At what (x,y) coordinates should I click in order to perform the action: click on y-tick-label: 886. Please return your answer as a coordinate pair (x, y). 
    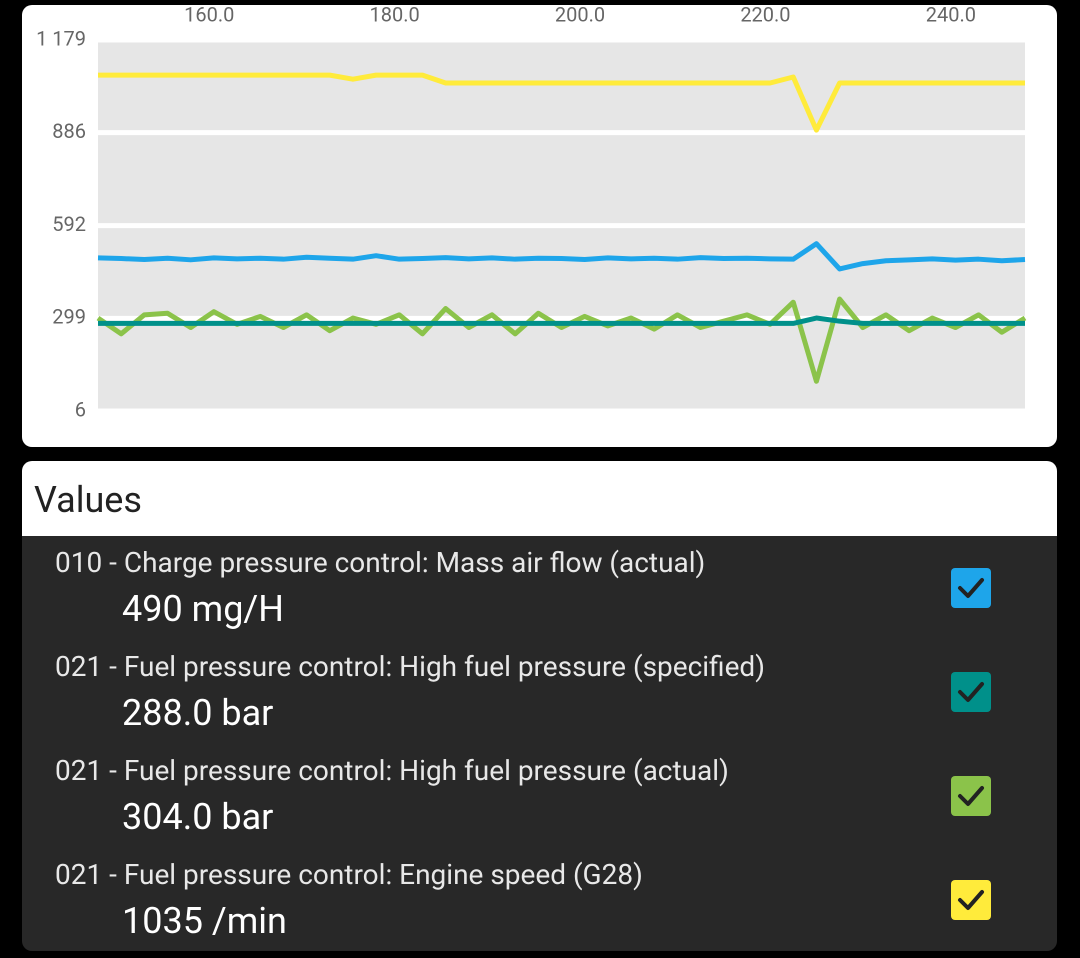
    Looking at the image, I should click on (69, 131).